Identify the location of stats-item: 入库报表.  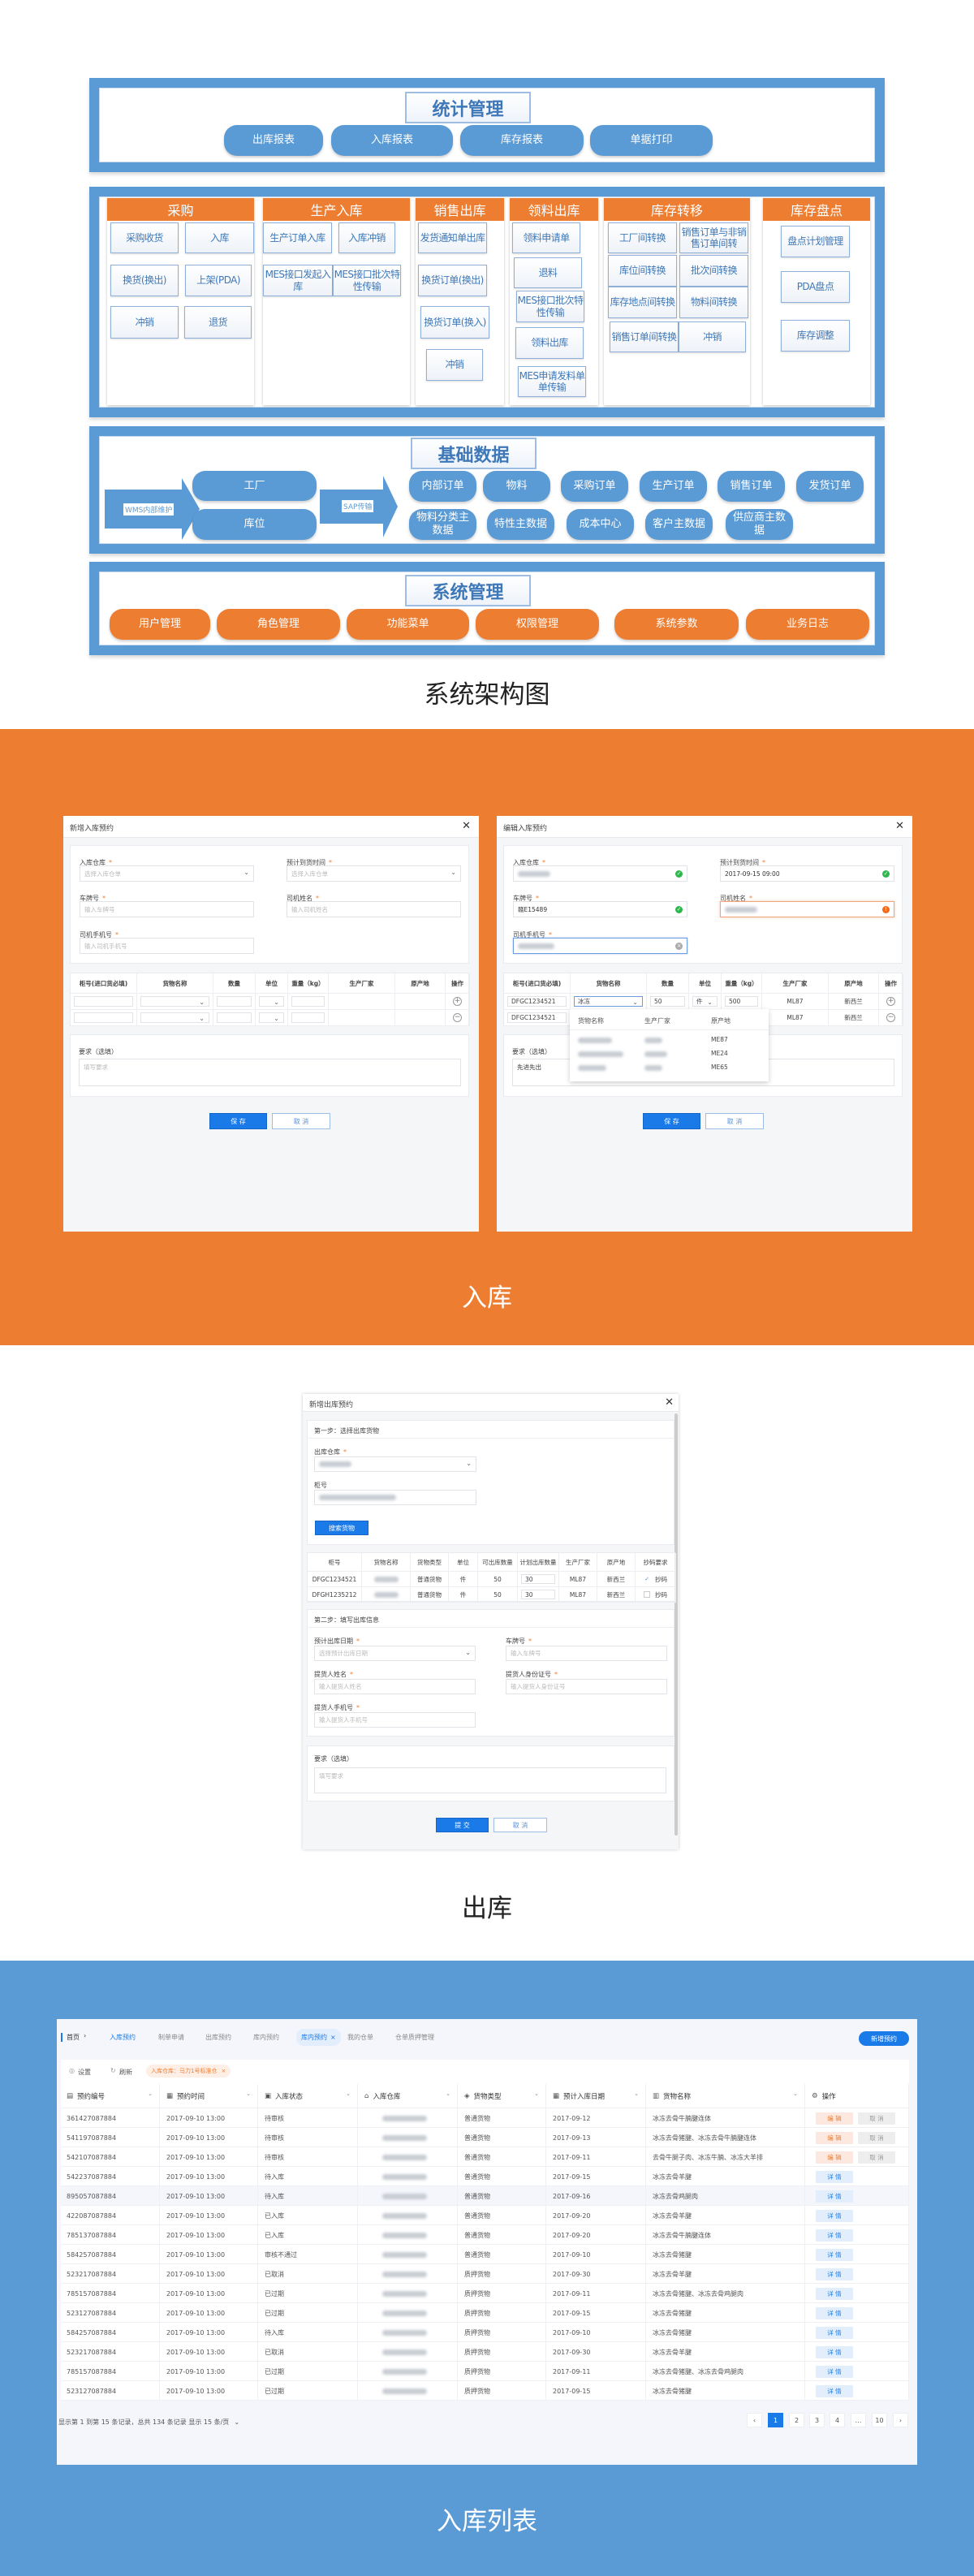
(392, 140).